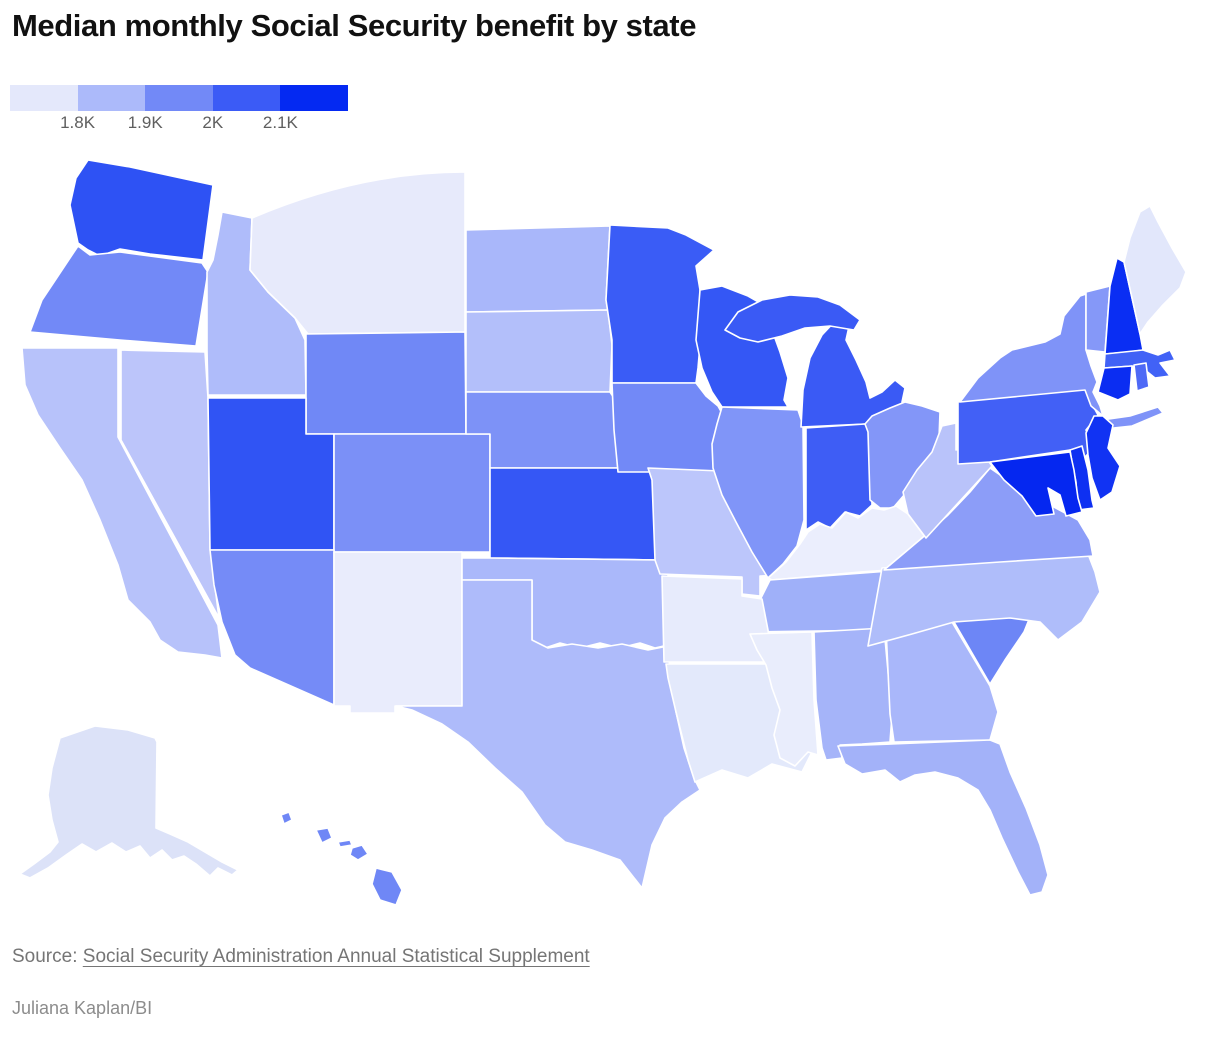 The image size is (1220, 1038). Describe the element at coordinates (1115, 383) in the screenshot. I see `state-connecticut` at that location.